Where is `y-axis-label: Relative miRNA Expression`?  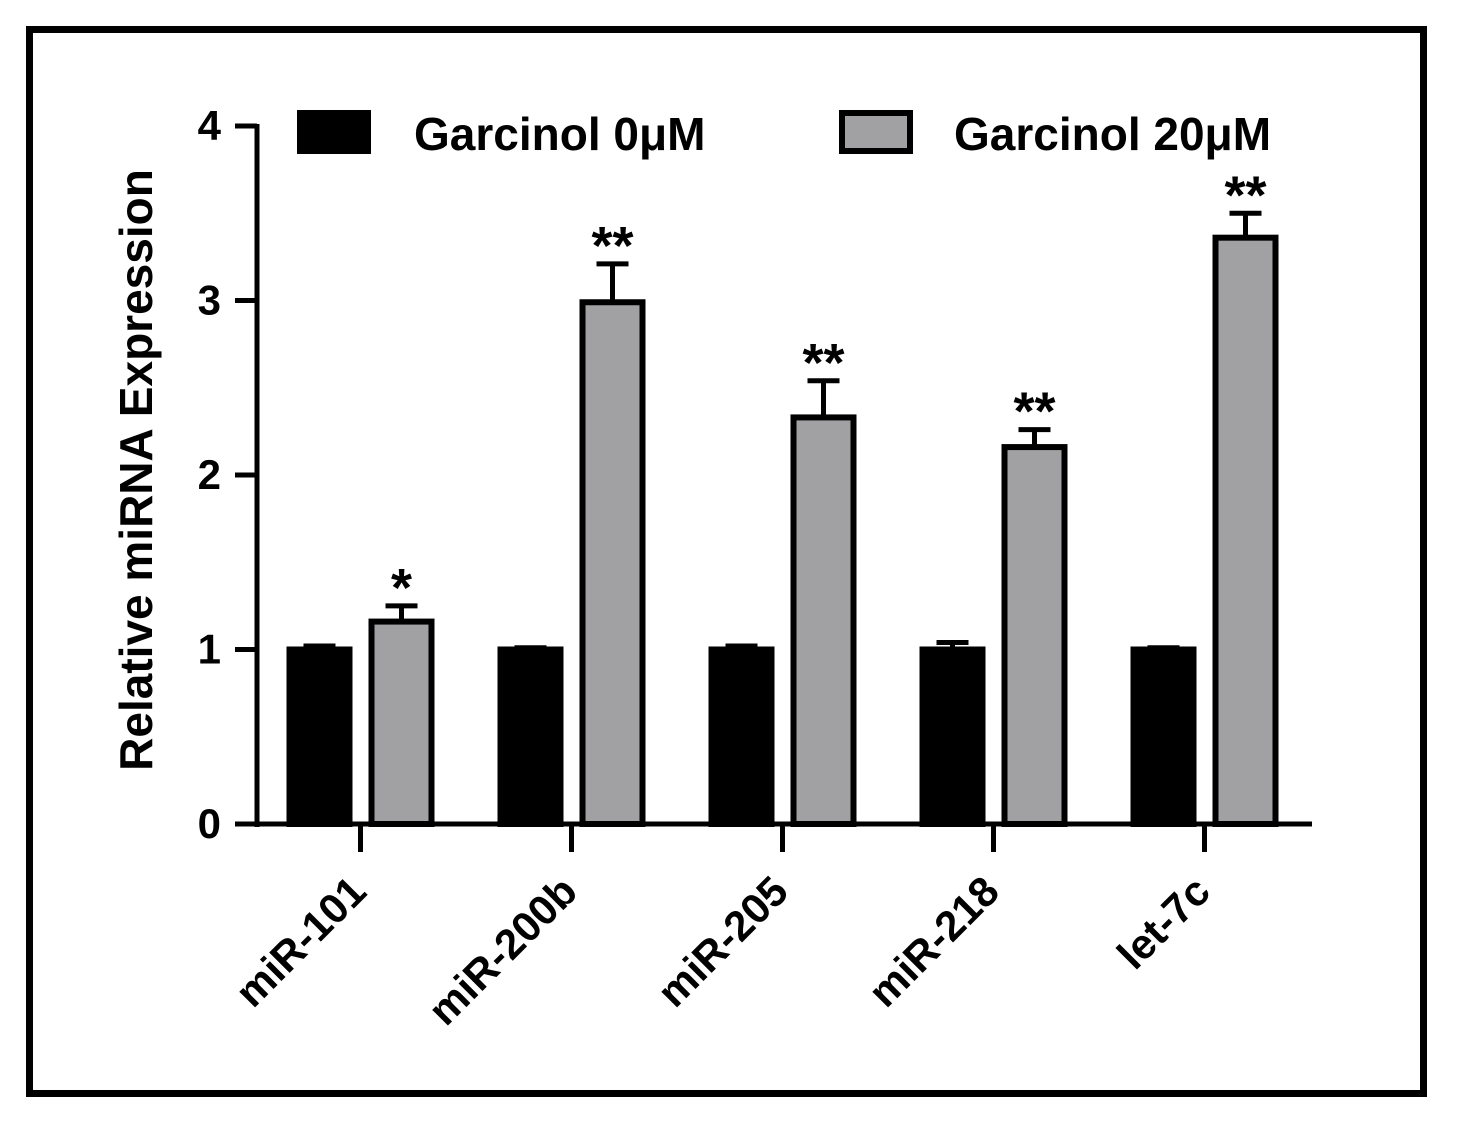 y-axis-label: Relative miRNA Expression is located at coordinates (136, 470).